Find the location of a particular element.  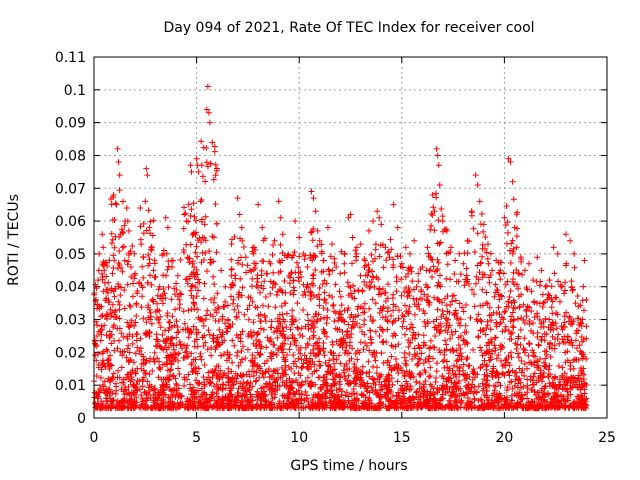

y-tick-label: 0.11 is located at coordinates (70, 58).